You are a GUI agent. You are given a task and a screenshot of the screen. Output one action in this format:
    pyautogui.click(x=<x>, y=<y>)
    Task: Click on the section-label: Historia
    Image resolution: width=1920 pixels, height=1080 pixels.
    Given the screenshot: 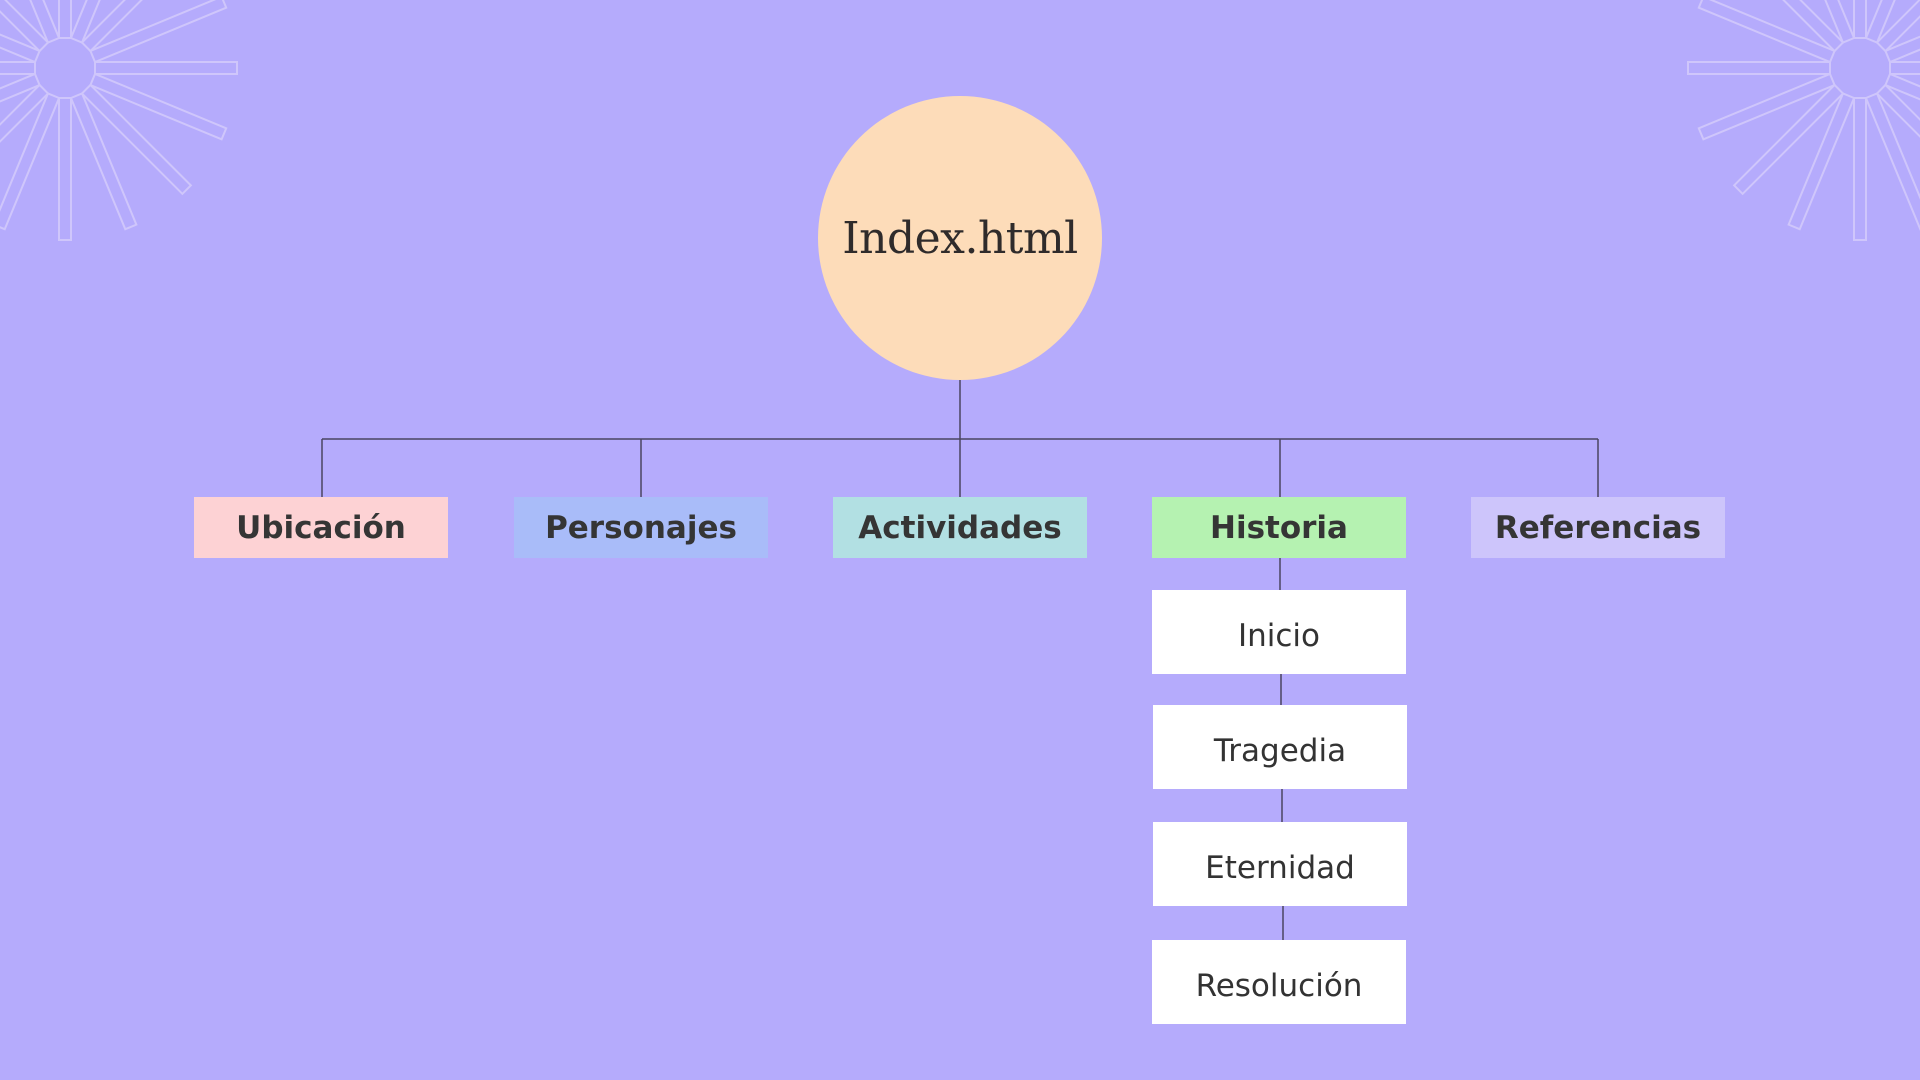 What is the action you would take?
    pyautogui.click(x=1279, y=527)
    